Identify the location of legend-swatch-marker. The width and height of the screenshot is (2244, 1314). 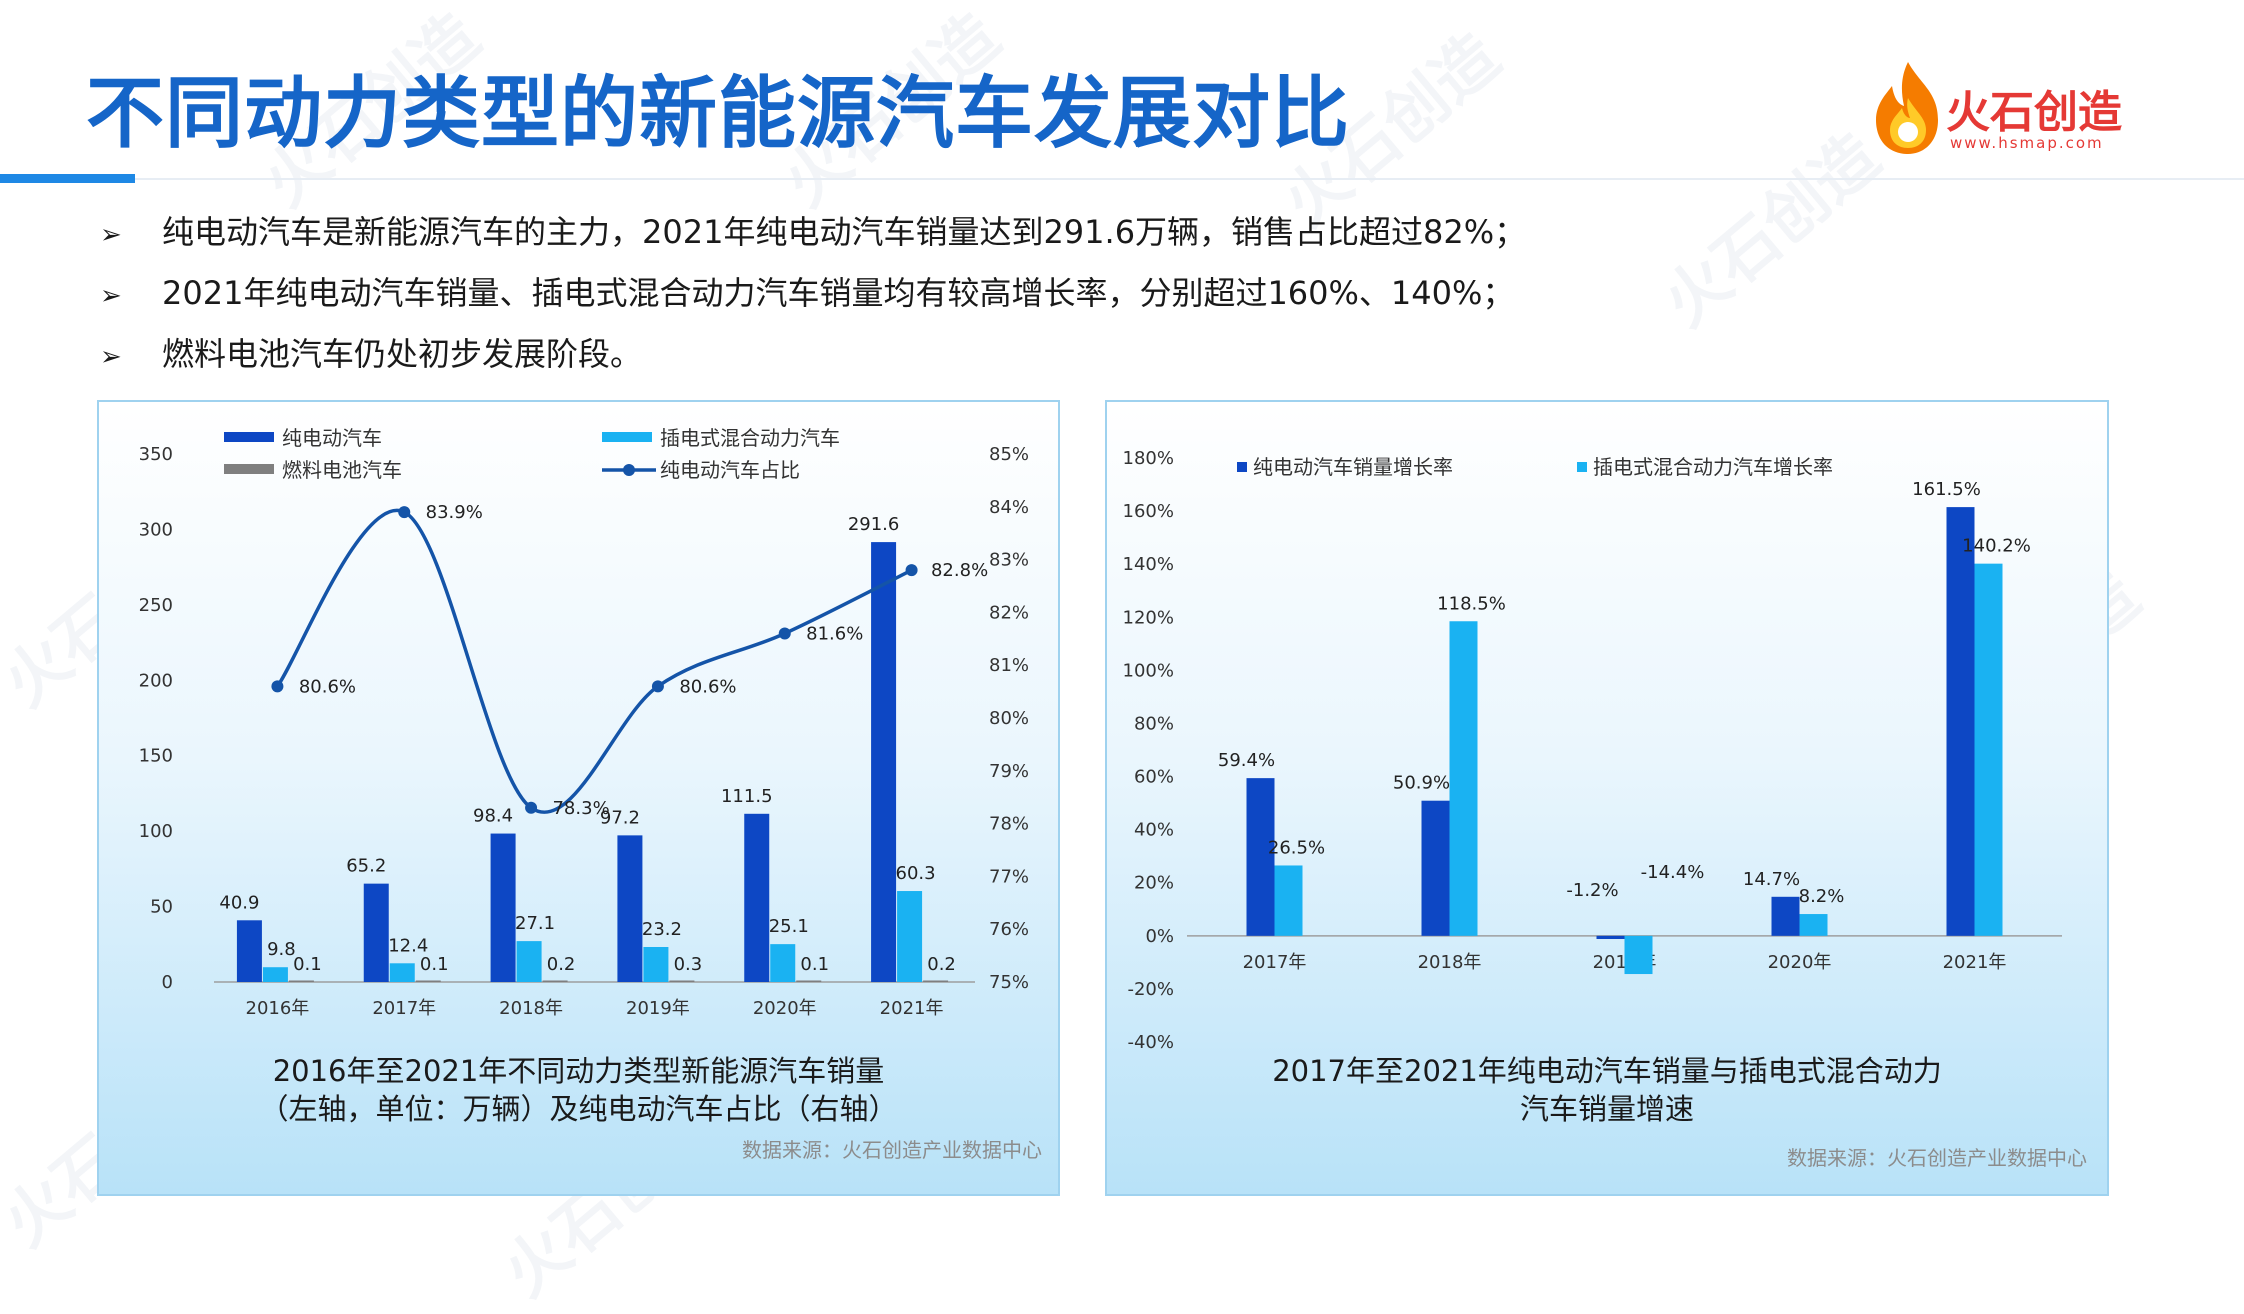
(629, 470).